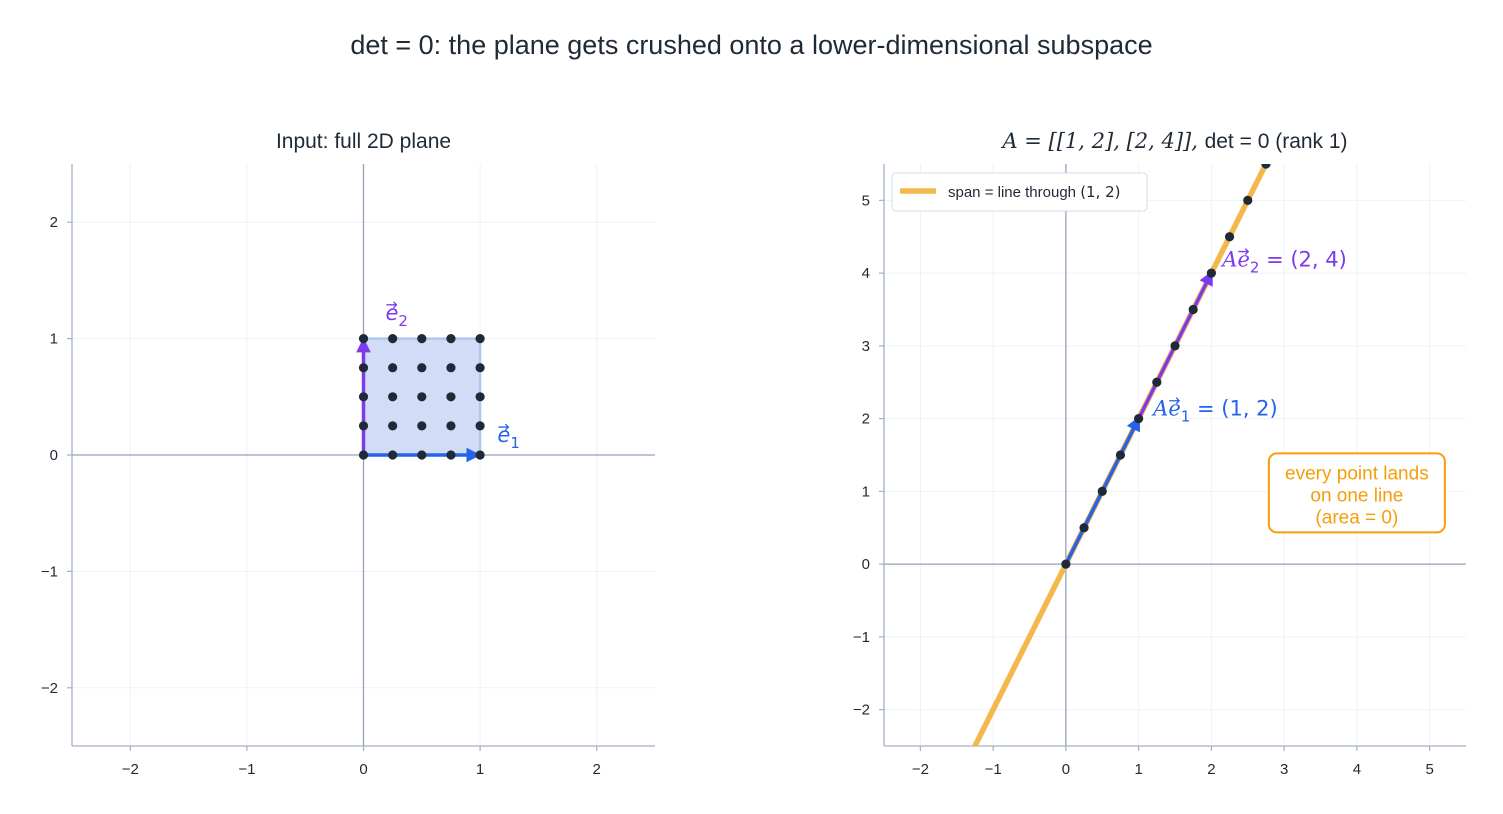 This screenshot has height=814, width=1503. Describe the element at coordinates (1356, 495) in the screenshot. I see `note-line: on one line` at that location.